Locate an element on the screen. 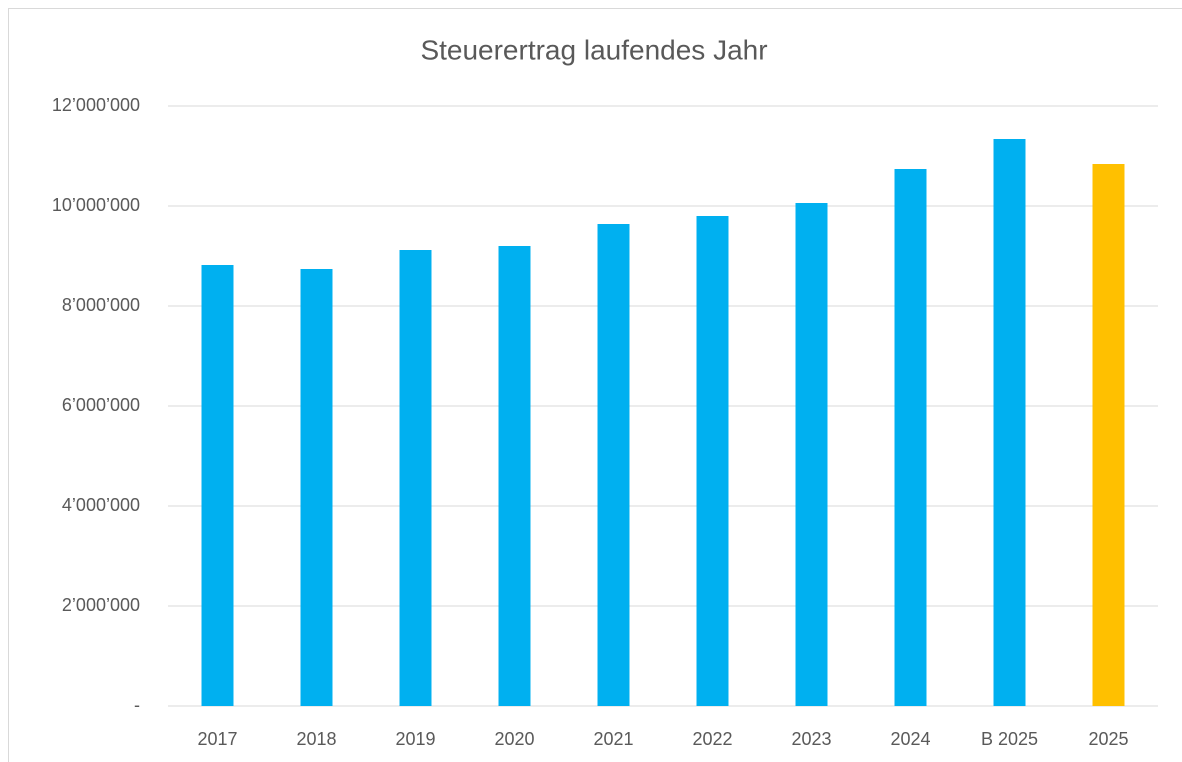 The image size is (1182, 762). y-tick-label: 6’000’000 is located at coordinates (101, 405).